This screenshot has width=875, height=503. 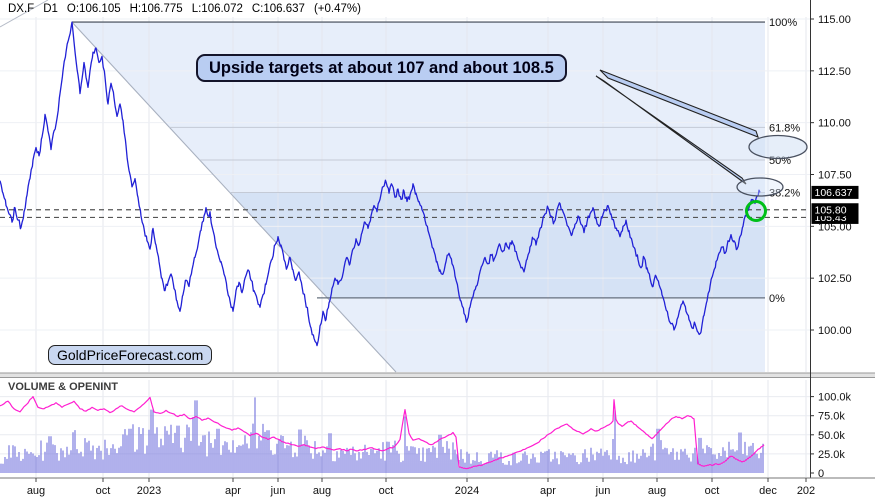 What do you see at coordinates (806, 491) in the screenshot?
I see `x-axis-label: 202` at bounding box center [806, 491].